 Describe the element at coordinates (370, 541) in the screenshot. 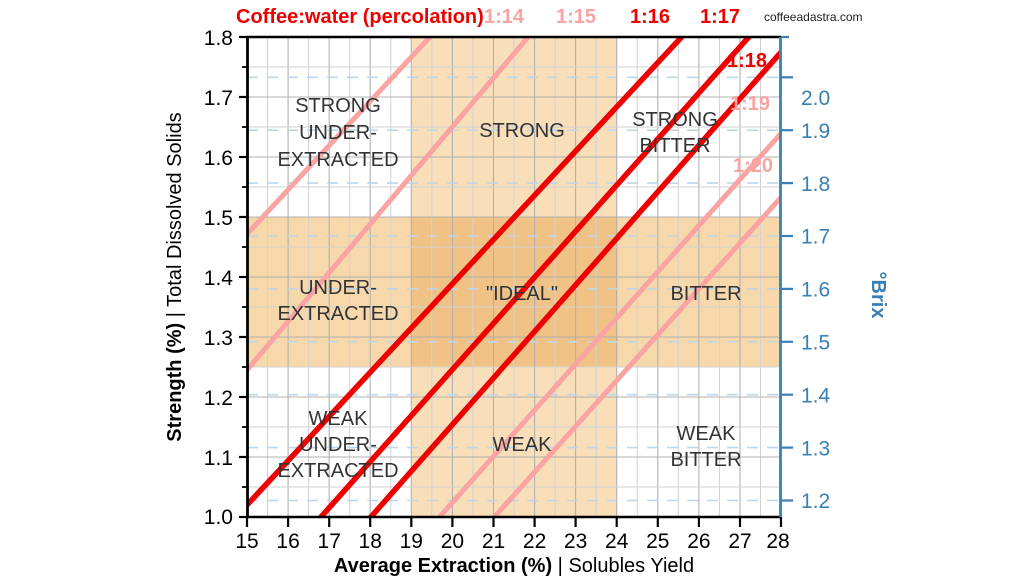

I see `x-tick-label: 18` at that location.